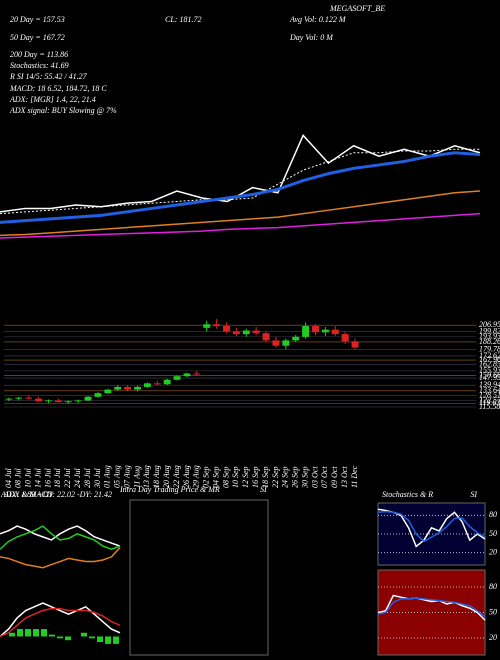 Image resolution: width=500 pixels, height=660 pixels. What do you see at coordinates (304, 477) in the screenshot?
I see `x-tick-label: 30 Sep` at bounding box center [304, 477].